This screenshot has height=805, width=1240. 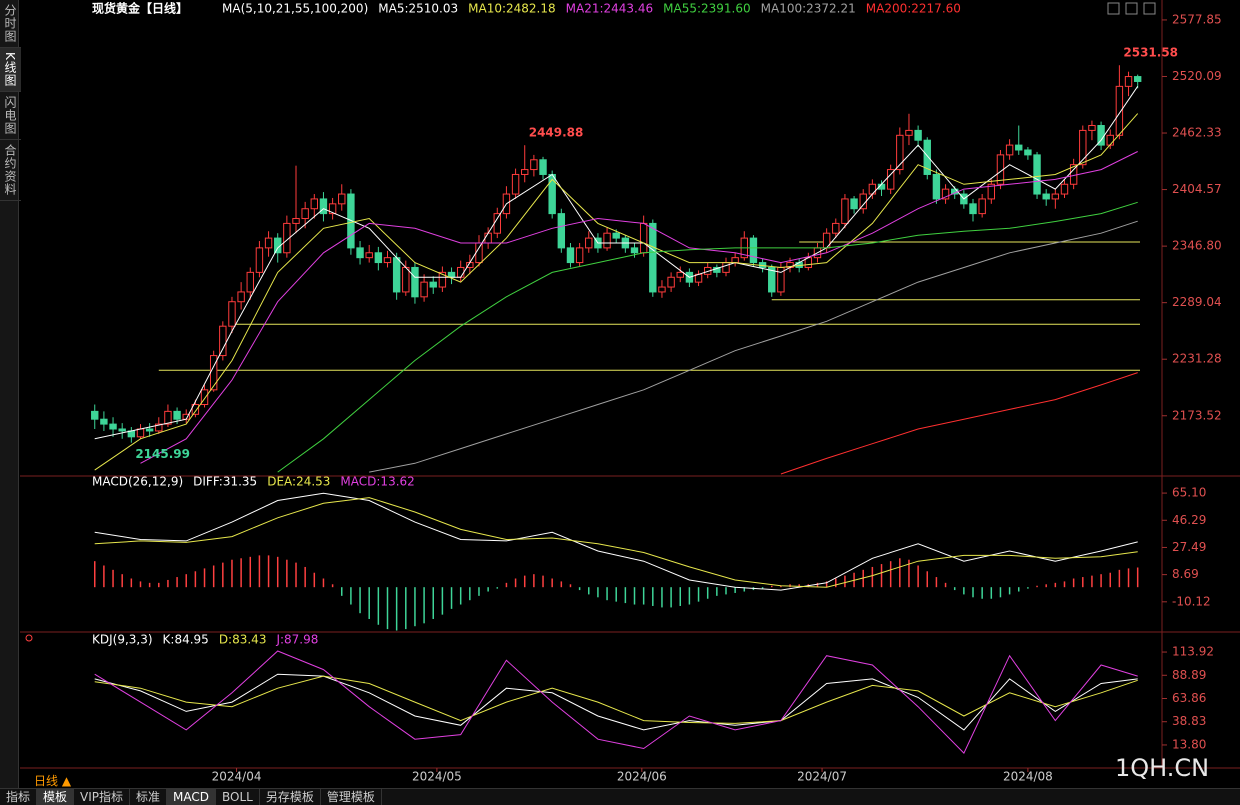 I want to click on legend-entry: DEA:24.53, so click(x=298, y=482).